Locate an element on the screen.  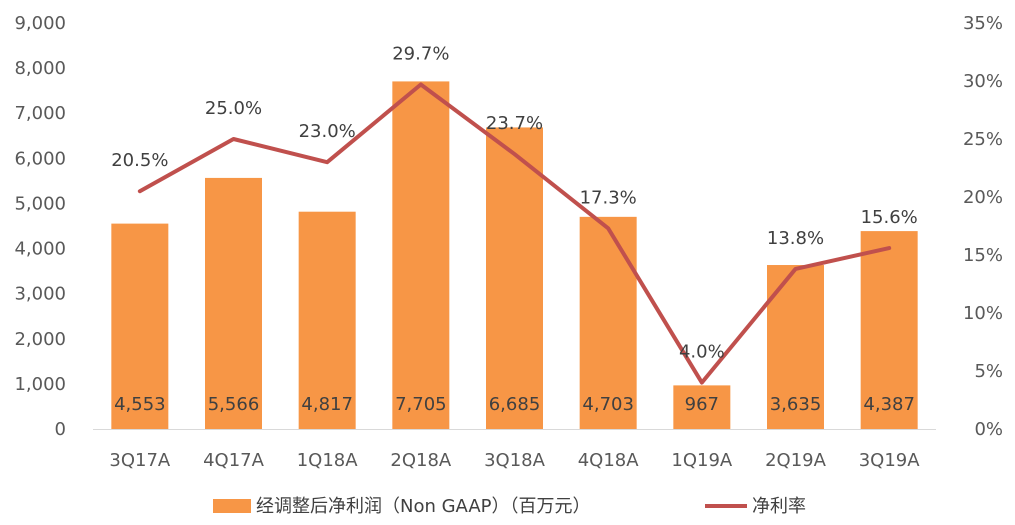
x-tick-label: 1Q19A is located at coordinates (702, 460).